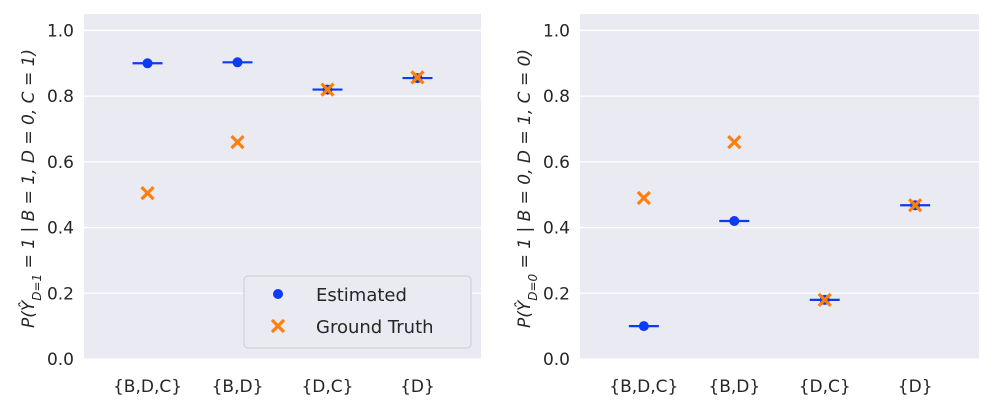 The width and height of the screenshot is (997, 415). Describe the element at coordinates (526, 188) in the screenshot. I see `y-axis-label: P(ŶD=0 = 1 | B = 0, D = 1, C = 0)` at that location.